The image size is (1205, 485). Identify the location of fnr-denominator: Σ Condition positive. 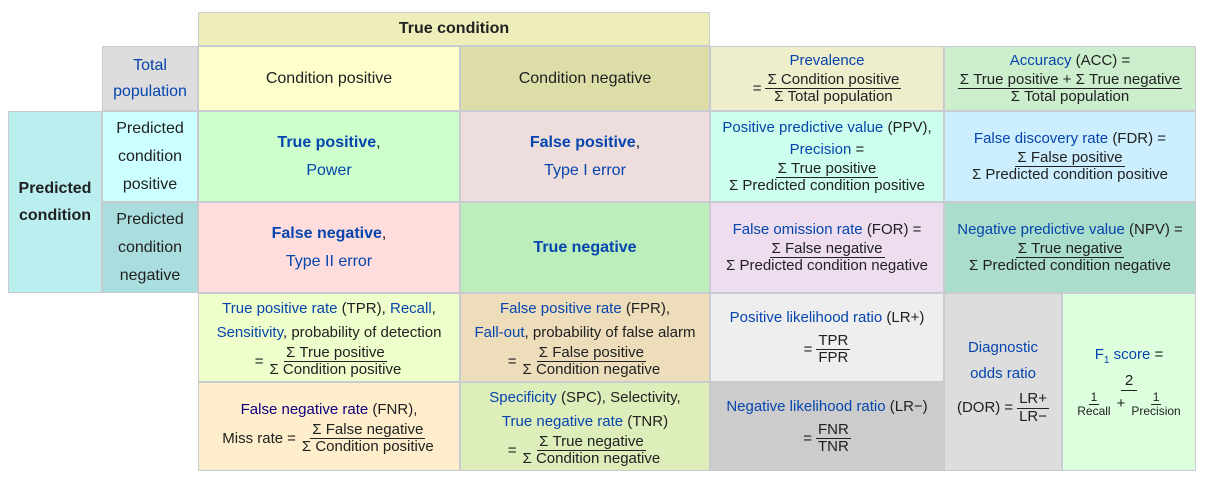
(367, 446).